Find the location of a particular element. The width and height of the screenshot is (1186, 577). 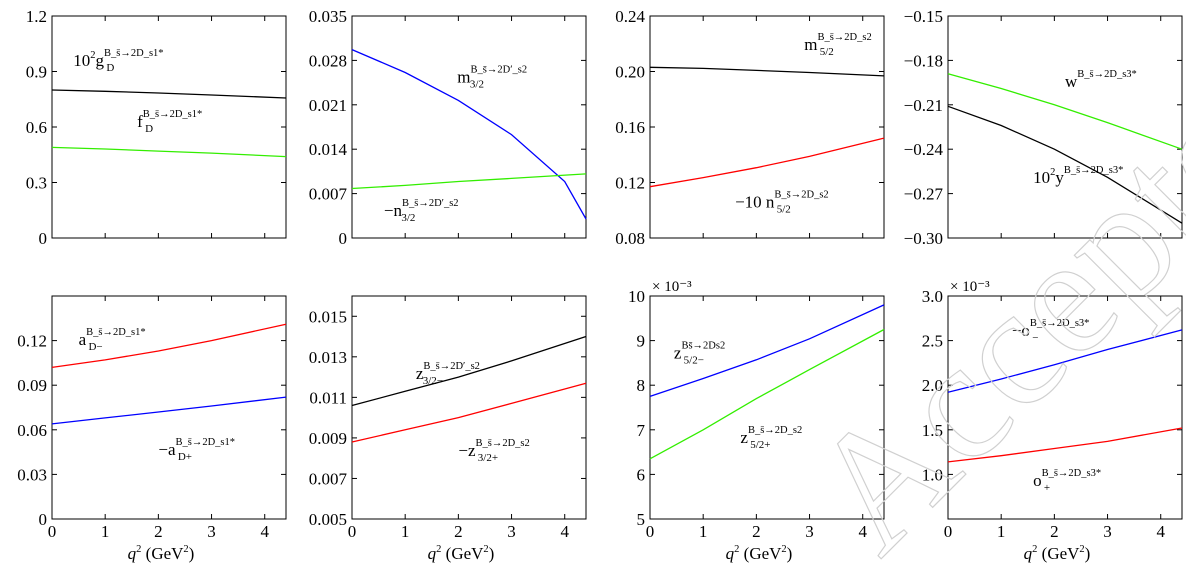

x-axis-label-sup: 2 is located at coordinates (438, 549).